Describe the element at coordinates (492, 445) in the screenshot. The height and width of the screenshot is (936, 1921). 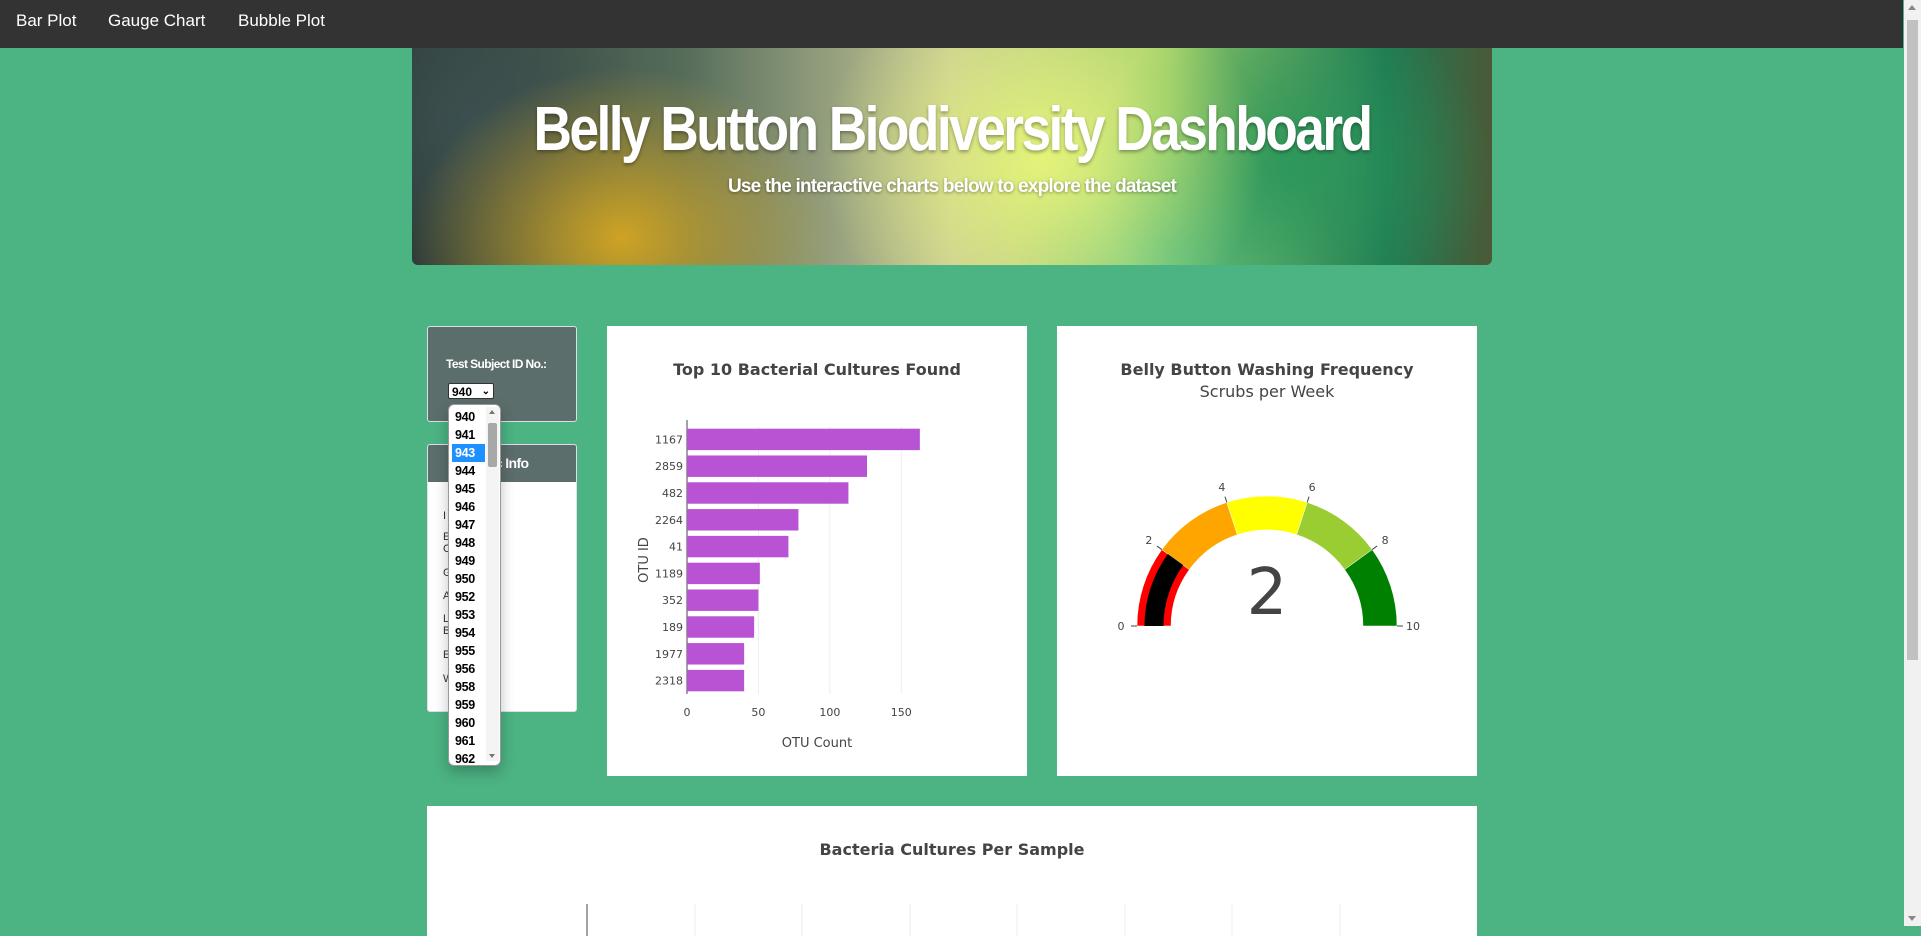
I see `dropdown-scroll-thumb` at that location.